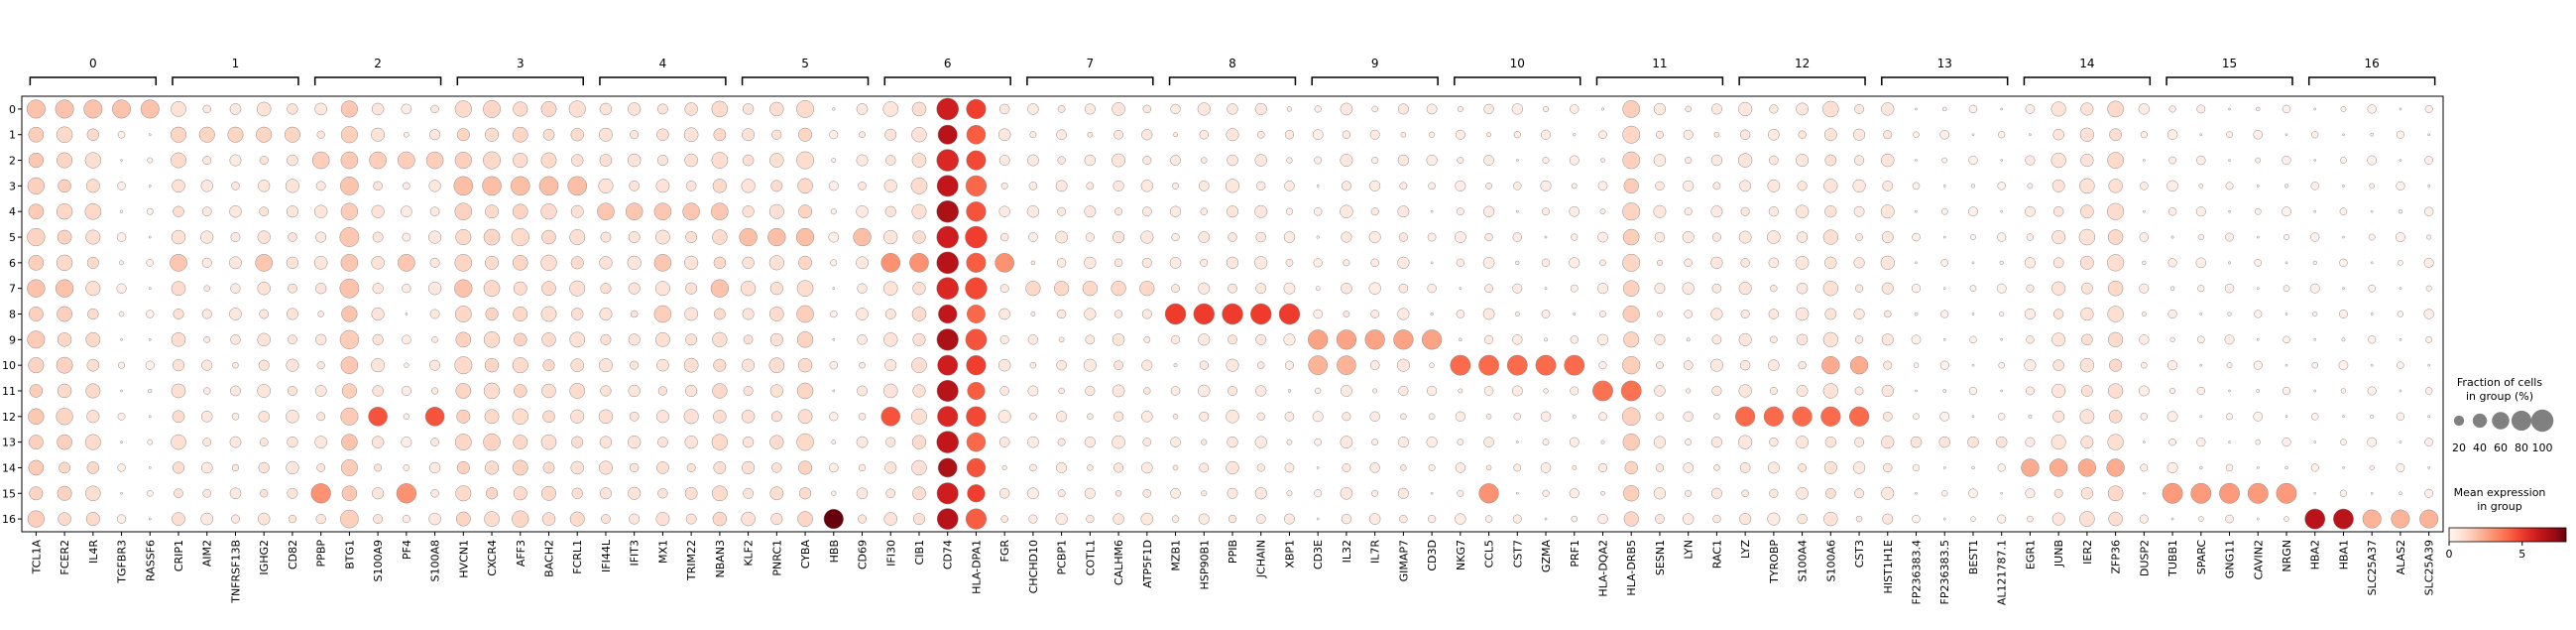 The width and height of the screenshot is (2576, 630). I want to click on dot-4-PNRC1, so click(776, 211).